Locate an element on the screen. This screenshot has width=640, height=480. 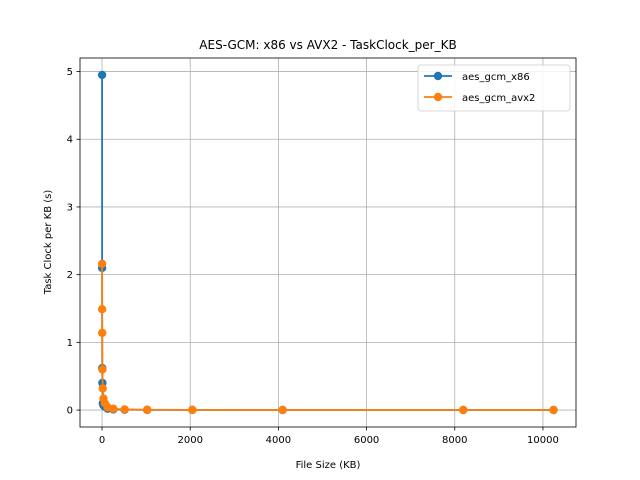
x-tick-label: 0 is located at coordinates (102, 440).